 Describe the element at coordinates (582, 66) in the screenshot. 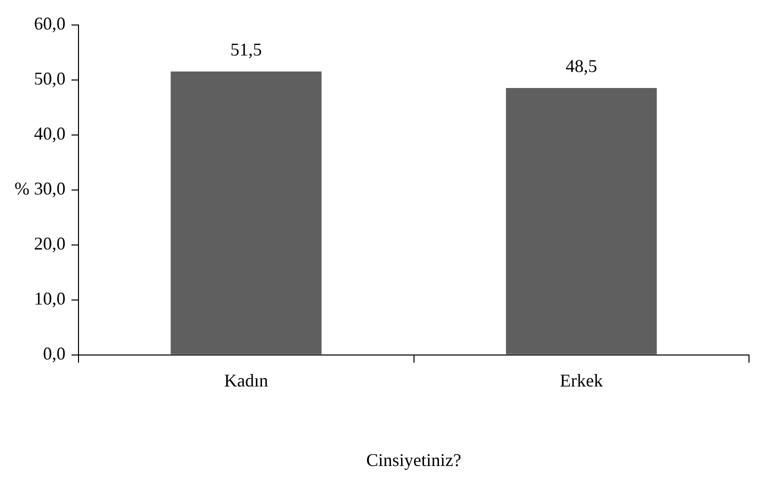

I see `data-label: 48,5` at that location.